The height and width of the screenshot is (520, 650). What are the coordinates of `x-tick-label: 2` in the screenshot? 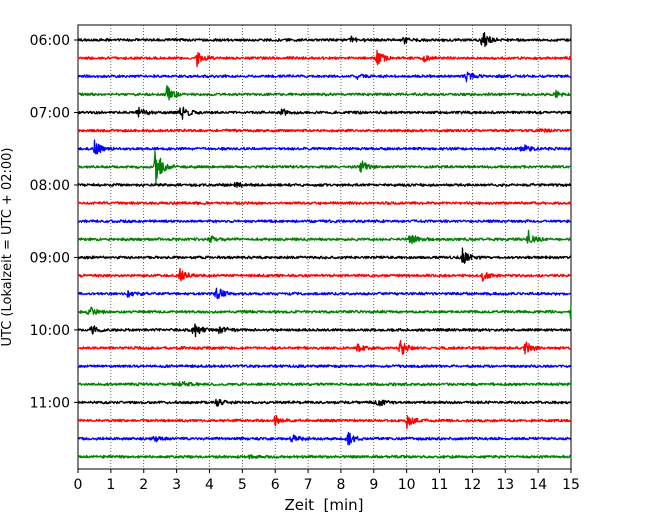 It's located at (143, 485).